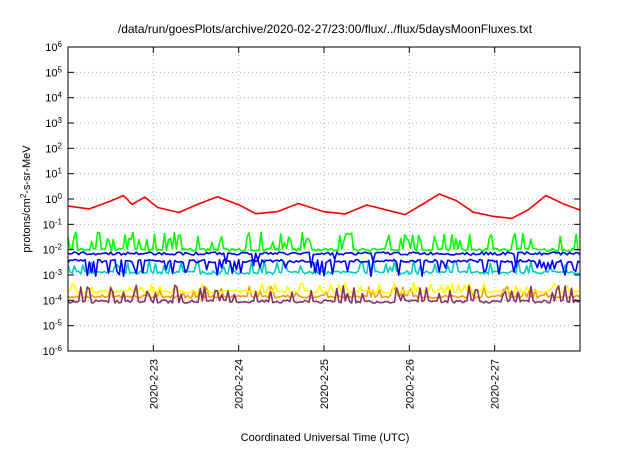 The height and width of the screenshot is (453, 640). I want to click on y-tick-label: 10⁻³, so click(53, 275).